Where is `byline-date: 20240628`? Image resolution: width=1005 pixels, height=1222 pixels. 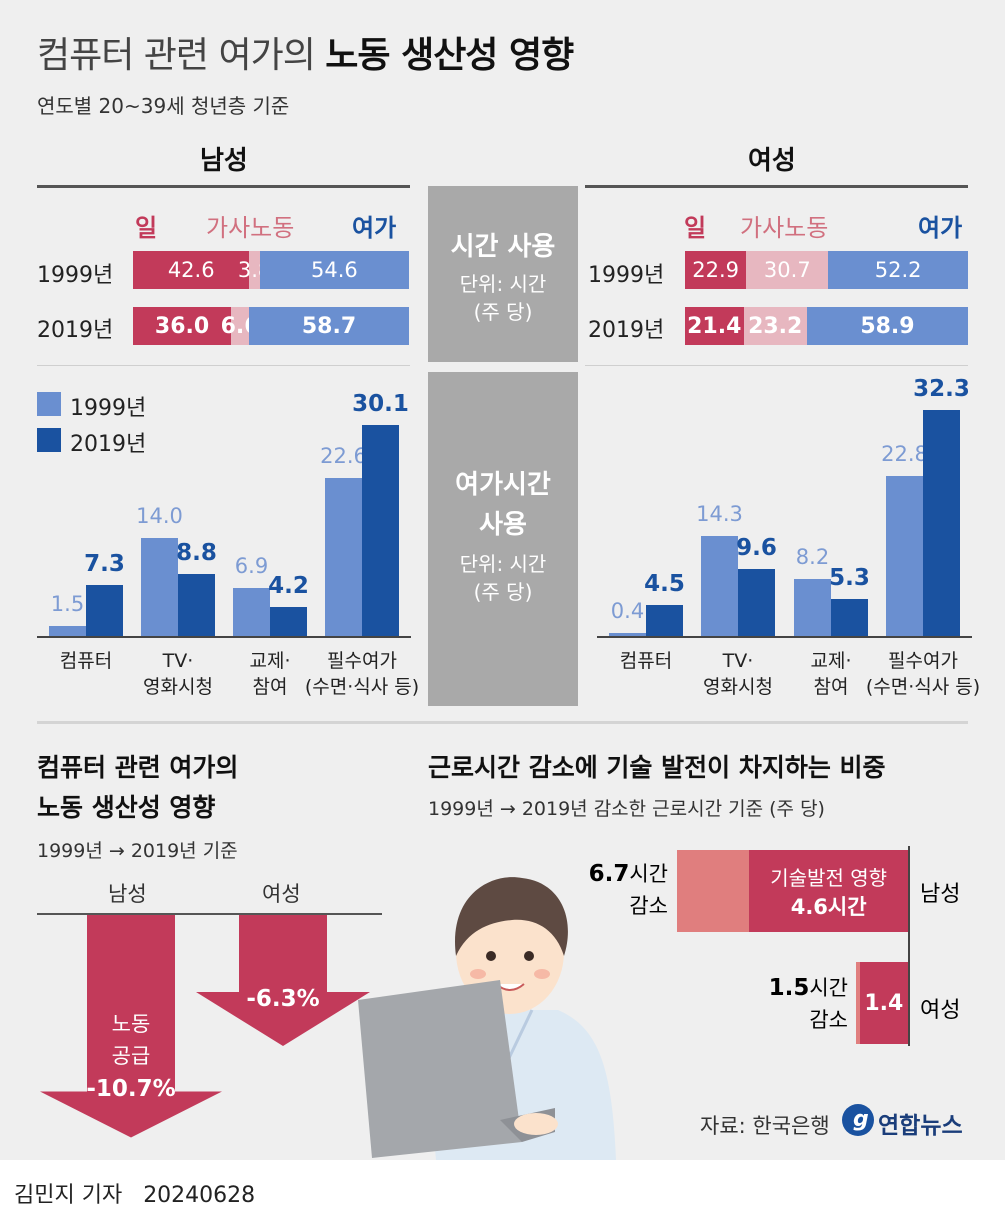
byline-date: 20240628 is located at coordinates (199, 1195).